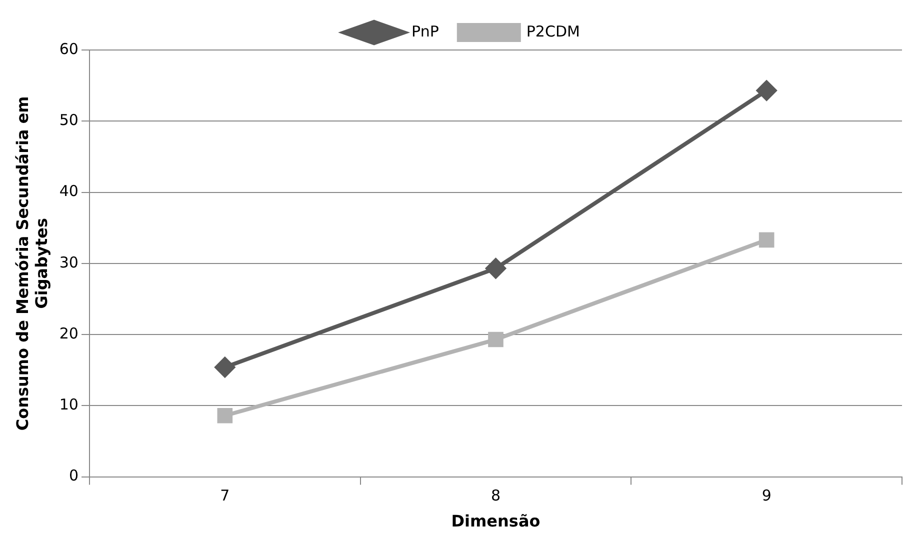 Image resolution: width=914 pixels, height=541 pixels. What do you see at coordinates (73, 475) in the screenshot?
I see `y-tick-label: 0` at bounding box center [73, 475].